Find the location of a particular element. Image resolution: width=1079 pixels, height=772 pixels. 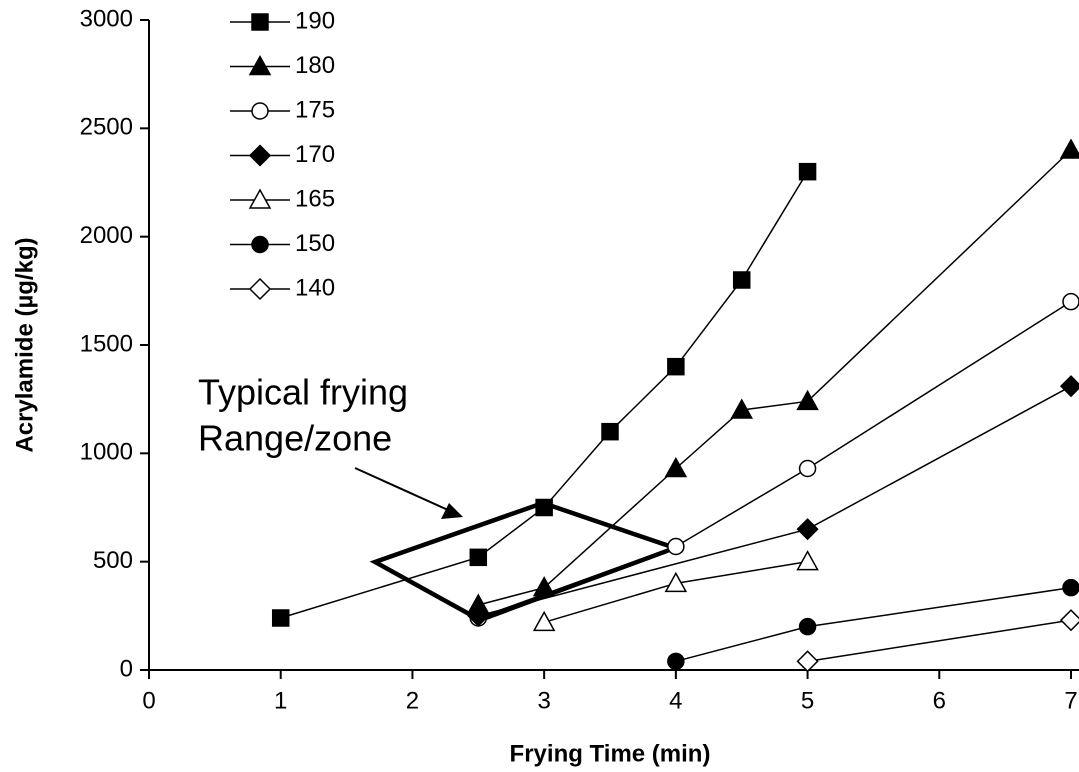

legend-label: 180 is located at coordinates (315, 65).